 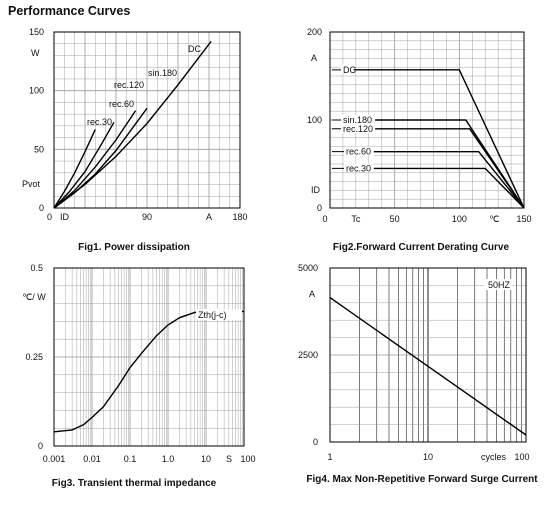 What do you see at coordinates (428, 457) in the screenshot?
I see `fig4-x-tick-label: 10` at bounding box center [428, 457].